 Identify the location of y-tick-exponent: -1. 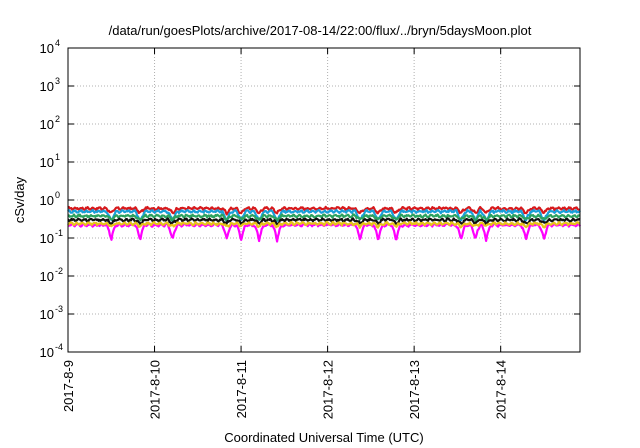
(59, 233).